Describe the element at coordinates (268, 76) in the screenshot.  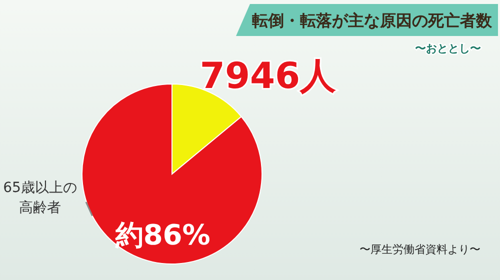
I see `text: 7946人` at that location.